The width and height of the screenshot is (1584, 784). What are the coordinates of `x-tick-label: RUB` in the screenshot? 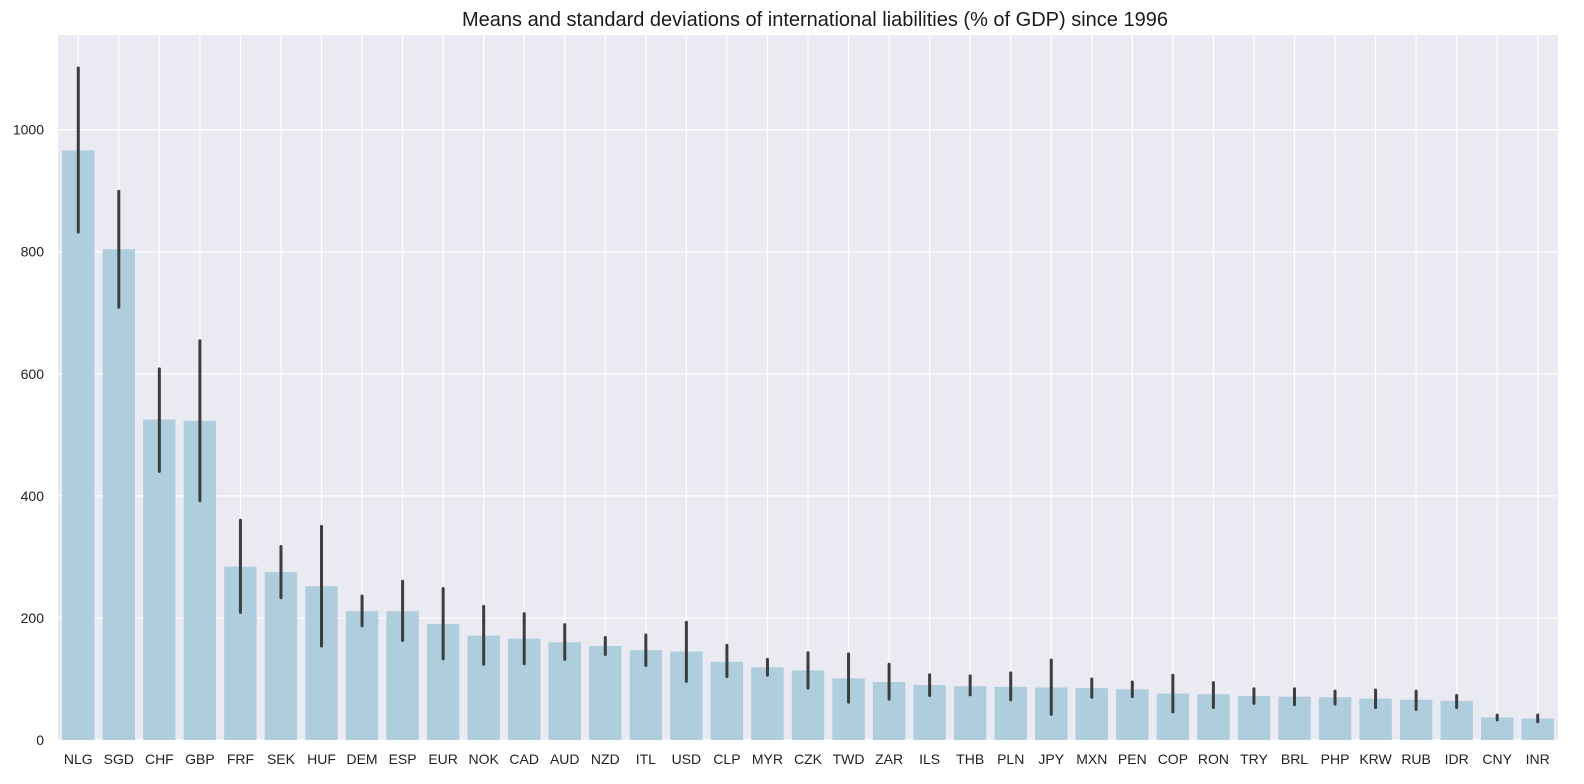 It's located at (1416, 759).